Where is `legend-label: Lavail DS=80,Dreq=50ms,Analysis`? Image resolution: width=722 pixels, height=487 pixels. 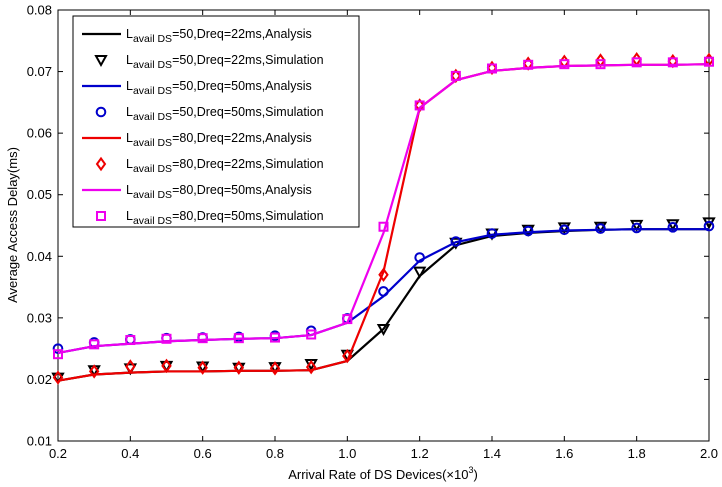 legend-label: Lavail DS=80,Dreq=50ms,Analysis is located at coordinates (219, 192).